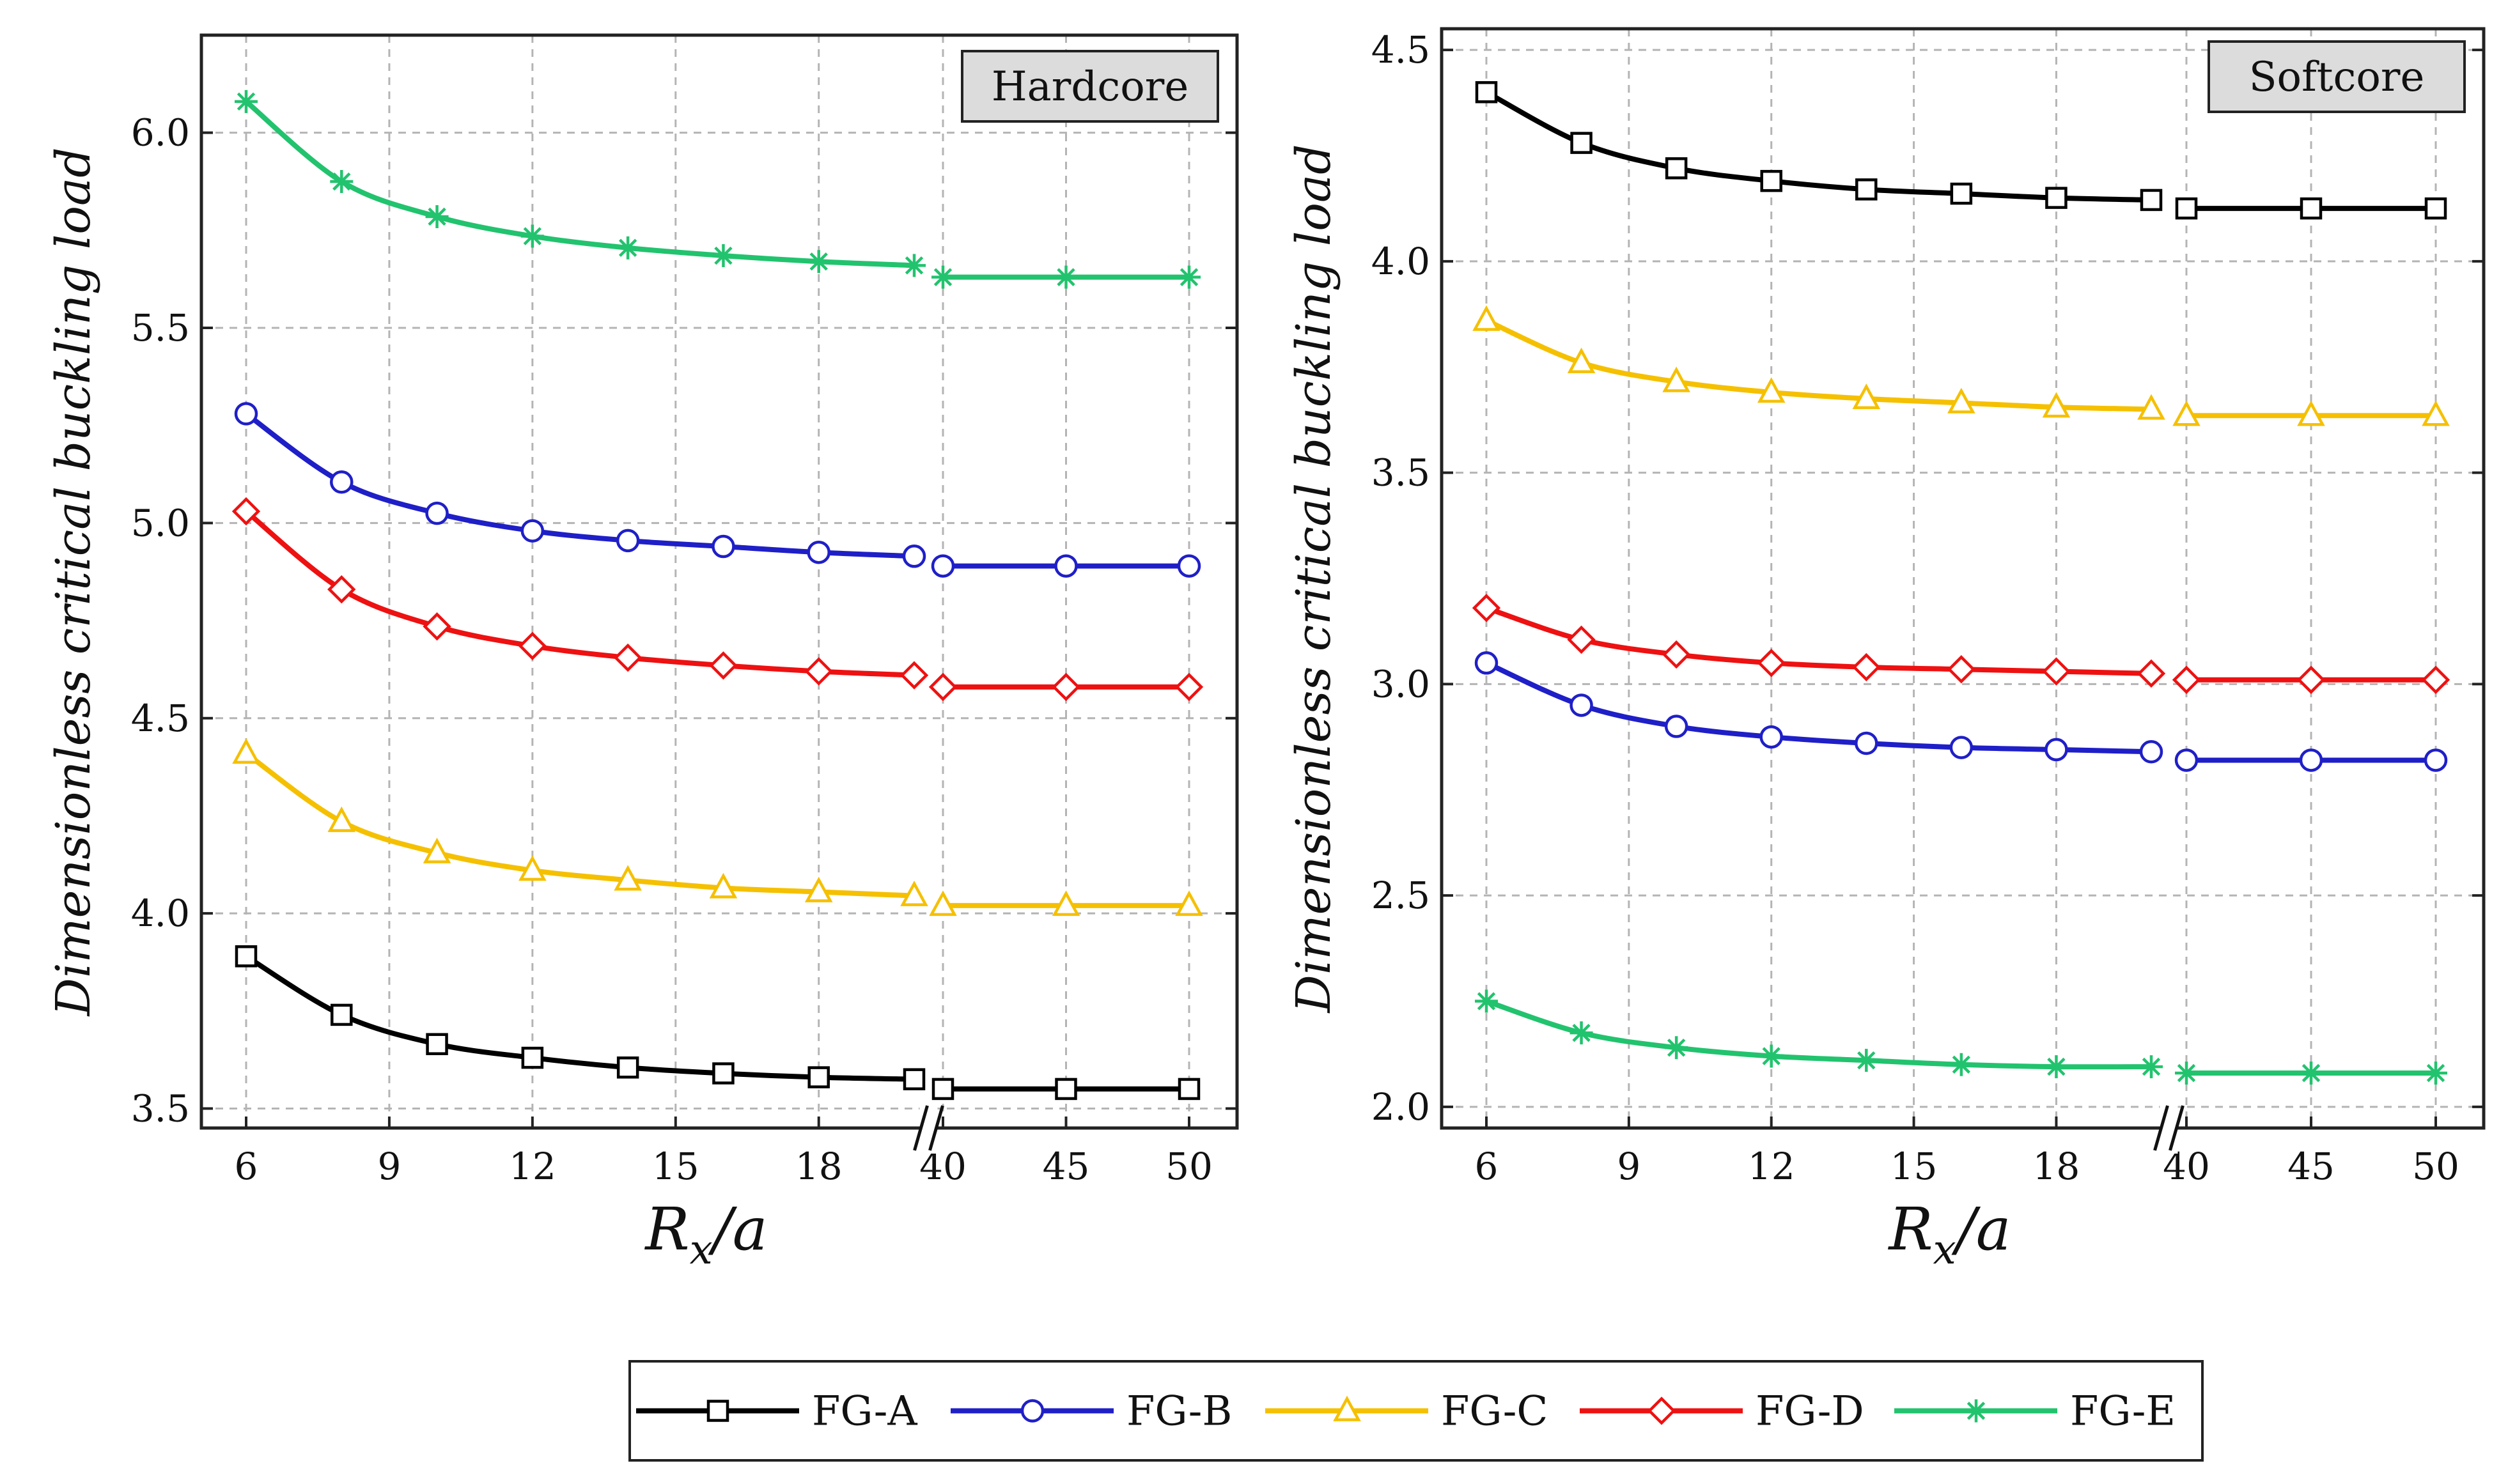 This screenshot has width=2508, height=1484. Describe the element at coordinates (1722, 1411) in the screenshot. I see `legend-item-fg-d: FG-D` at that location.